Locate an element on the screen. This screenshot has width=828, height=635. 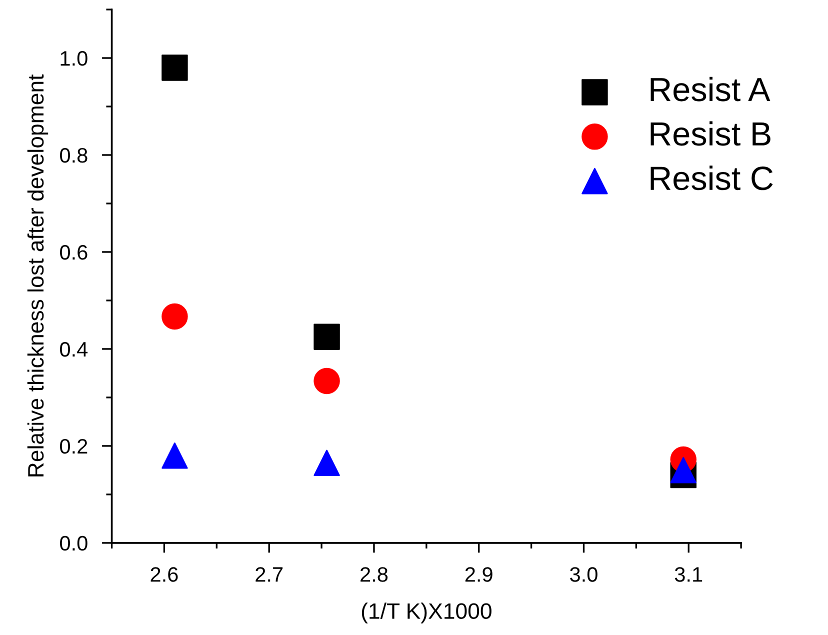
y-tick-label: 0.2 is located at coordinates (74, 446).